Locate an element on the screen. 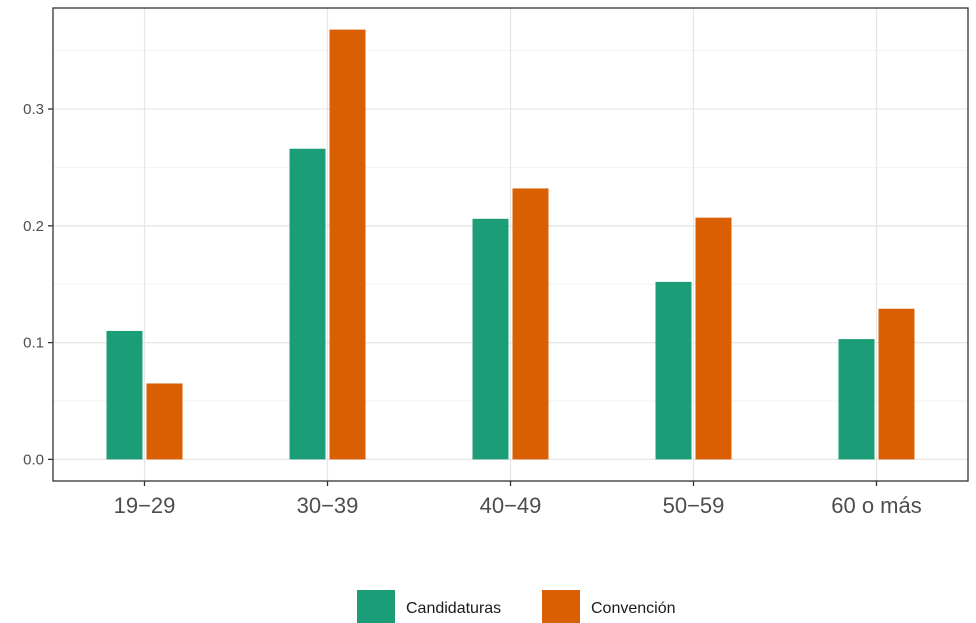  x-axis: 19−29 30−39 40−49 50−59 60 o más is located at coordinates (518, 499).